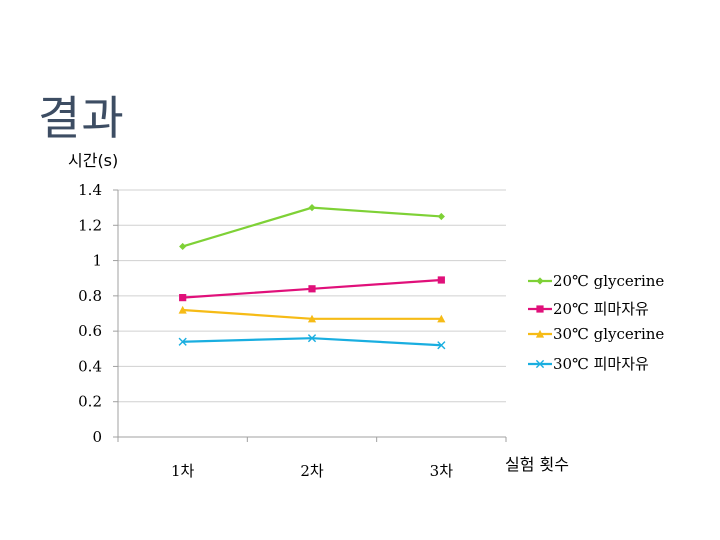 This screenshot has height=540, width=720. Describe the element at coordinates (608, 334) in the screenshot. I see `legend-label: 30℃ glycerine` at that location.